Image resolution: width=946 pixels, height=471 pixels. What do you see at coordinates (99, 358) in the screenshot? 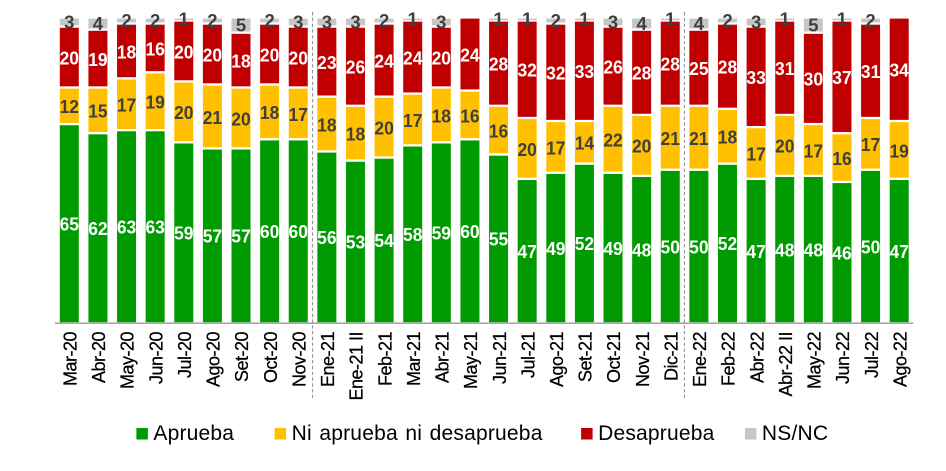
I see `svg-text: Abr-20` at bounding box center [99, 358].